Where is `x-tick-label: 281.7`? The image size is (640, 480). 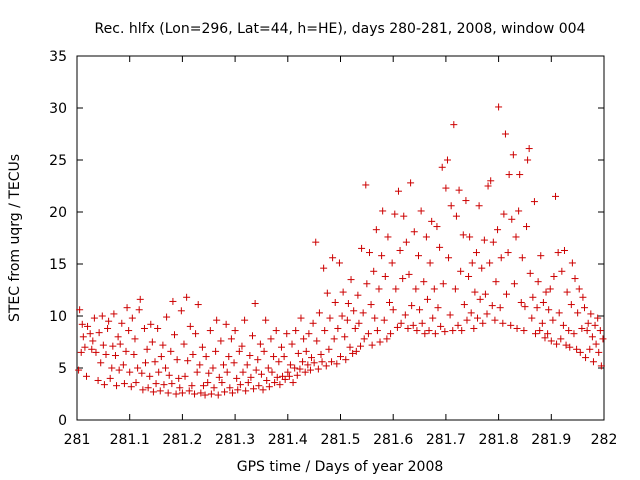
x-tick-label: 281.7 is located at coordinates (446, 440).